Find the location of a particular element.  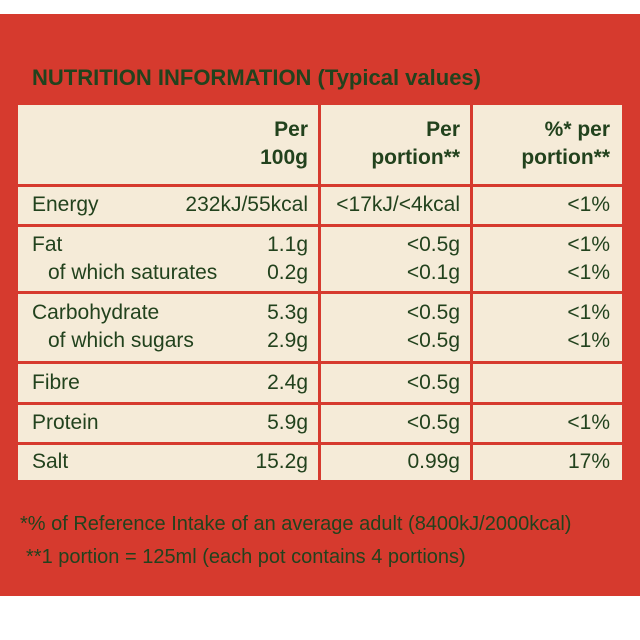

row-label: of which saturates is located at coordinates (133, 272).